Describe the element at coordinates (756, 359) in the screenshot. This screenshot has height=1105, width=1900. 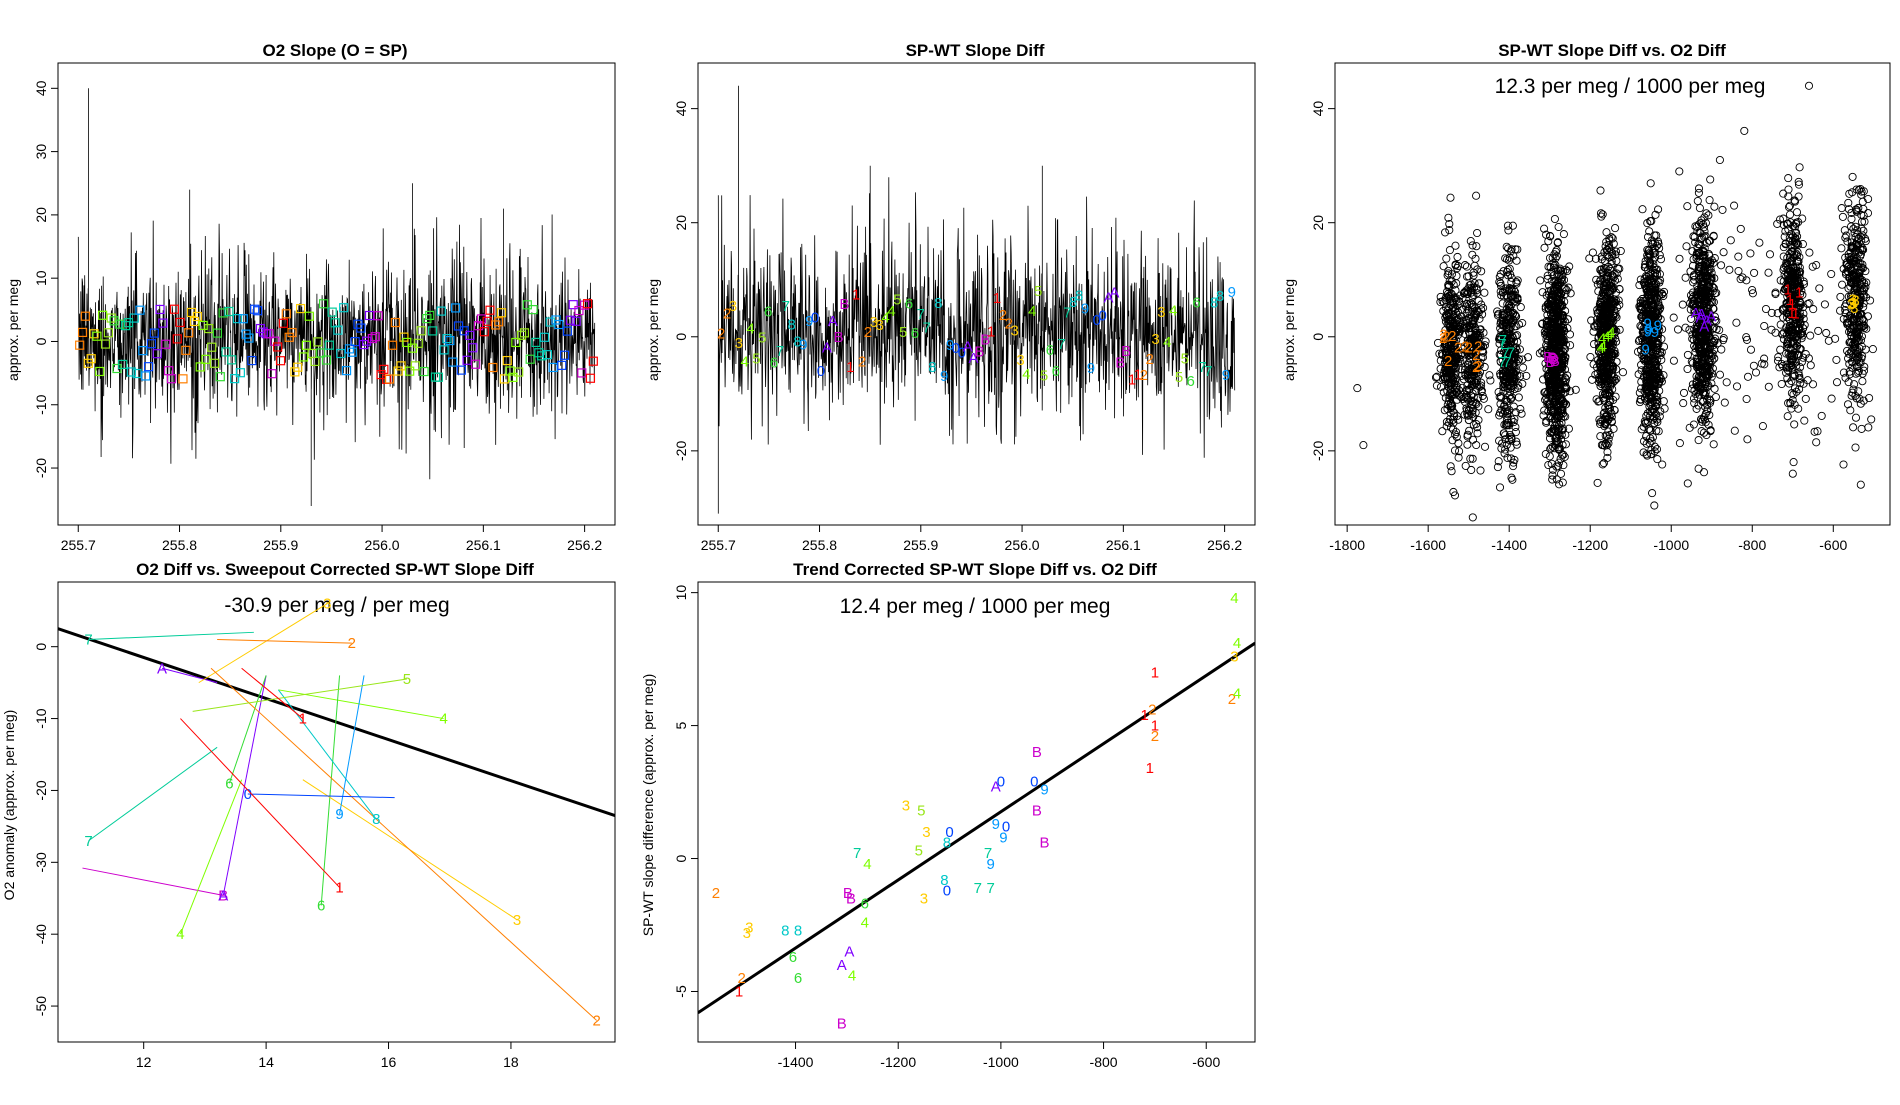
I see `marker-label: 5` at that location.